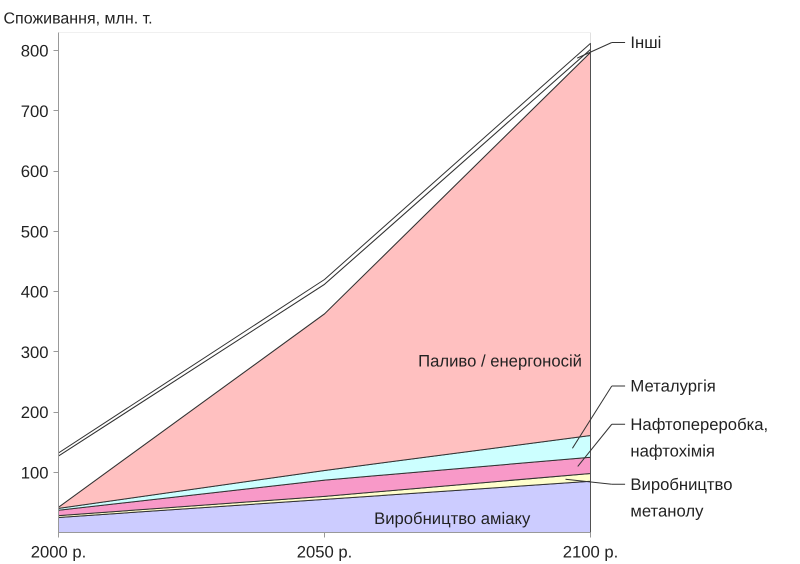 Image resolution: width=800 pixels, height=564 pixels. Describe the element at coordinates (590, 552) in the screenshot. I see `x-tick-label: 2100 р.` at that location.